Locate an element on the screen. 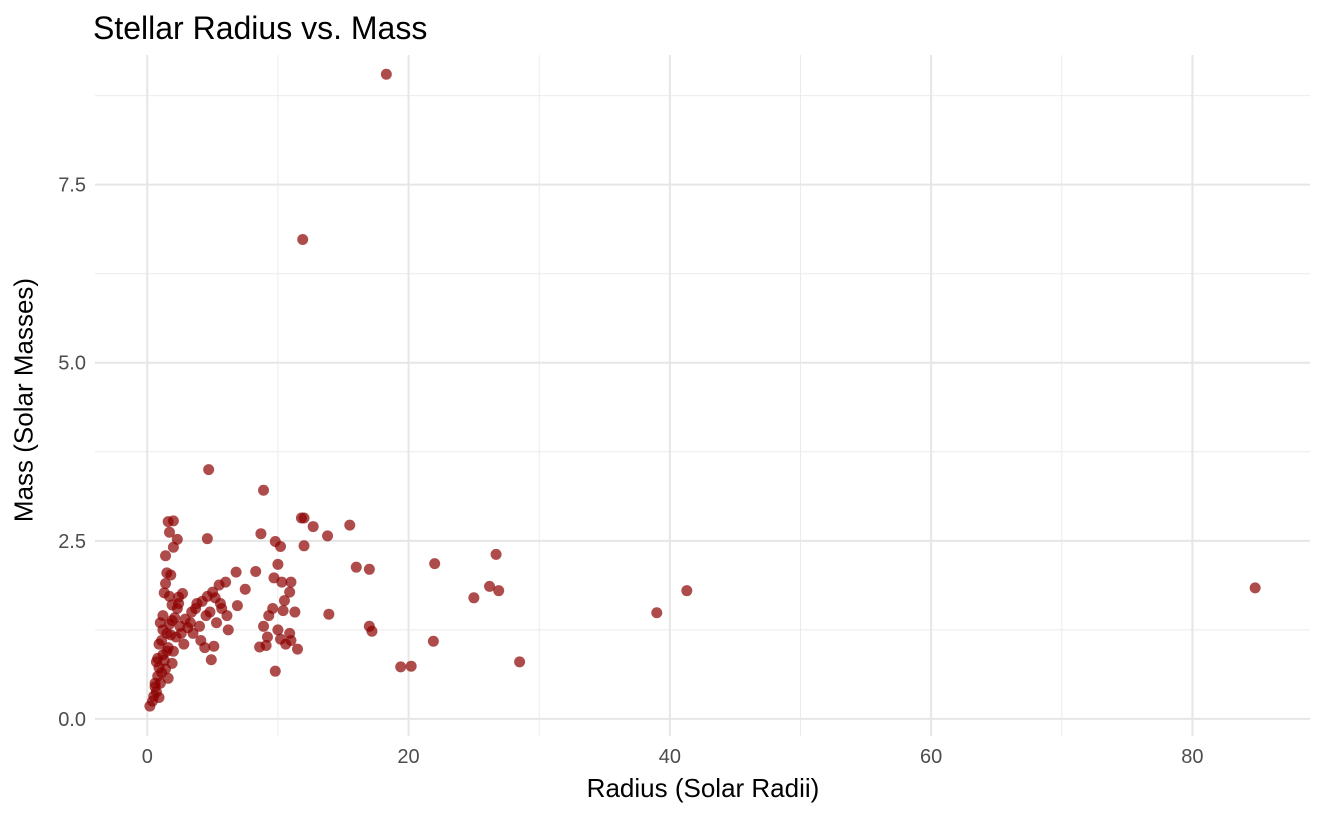  chart-title: Stellar Radius vs. Mass is located at coordinates (260, 28).